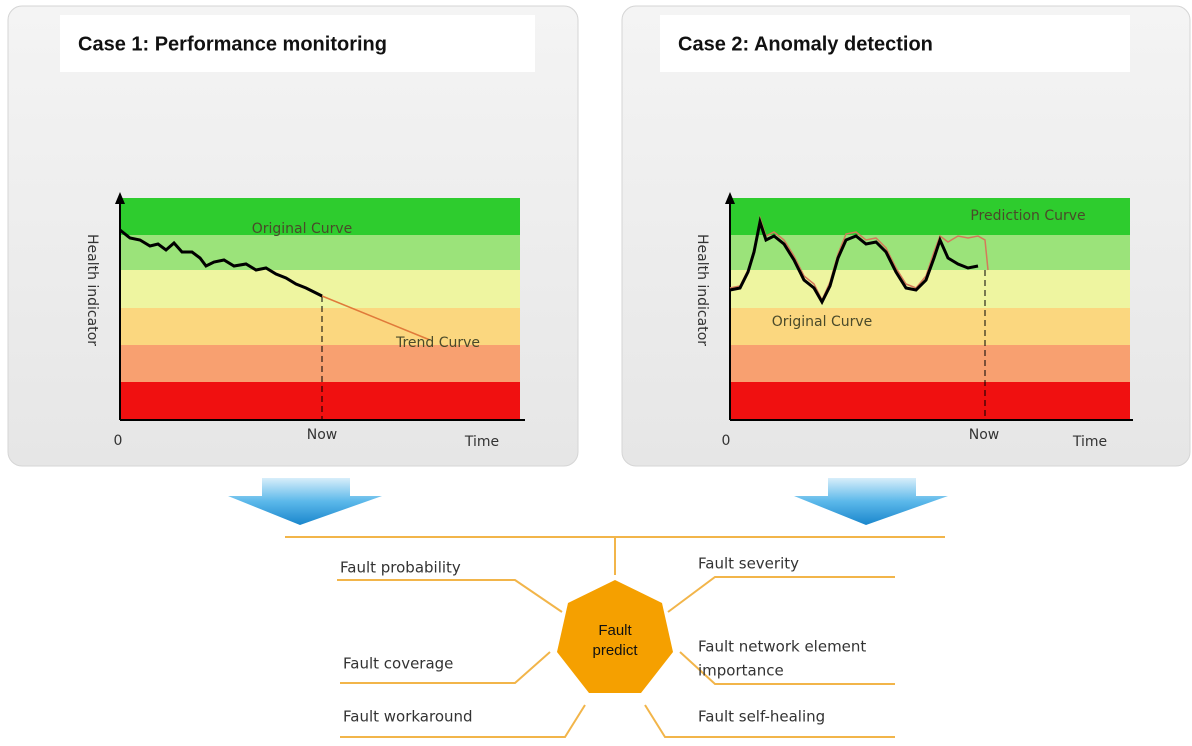 The image size is (1192, 746). I want to click on factor-label: Fault self-healing, so click(761, 717).